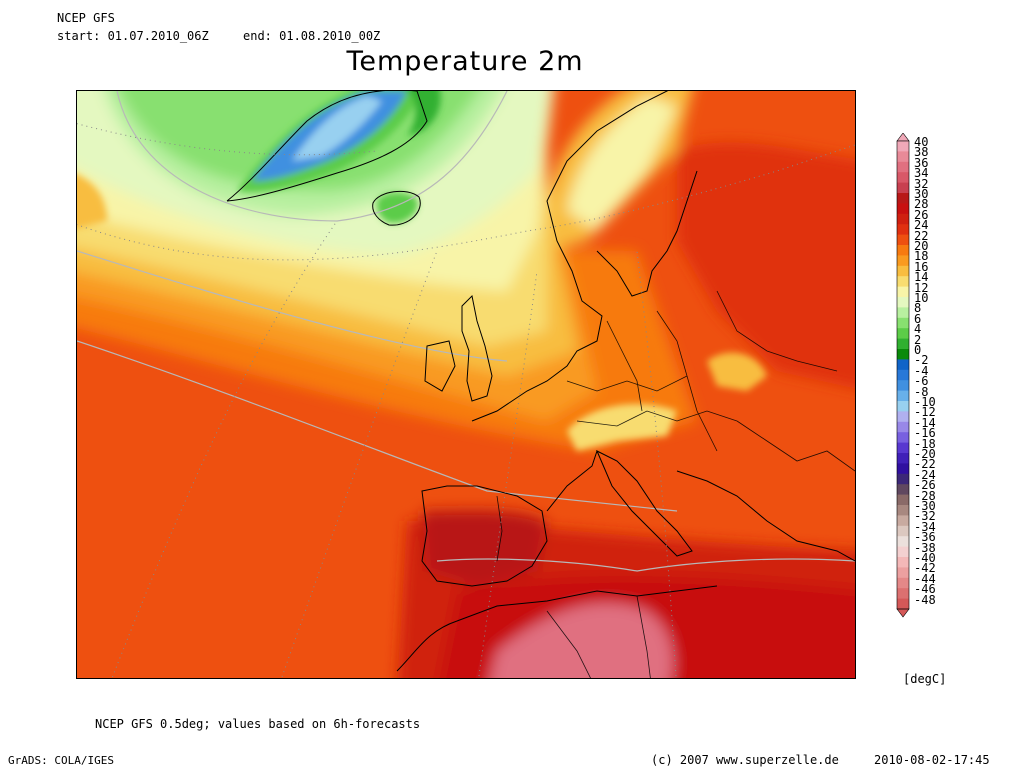 The width and height of the screenshot is (1024, 768). Describe the element at coordinates (925, 464) in the screenshot. I see `legend-tick-label: -22` at that location.